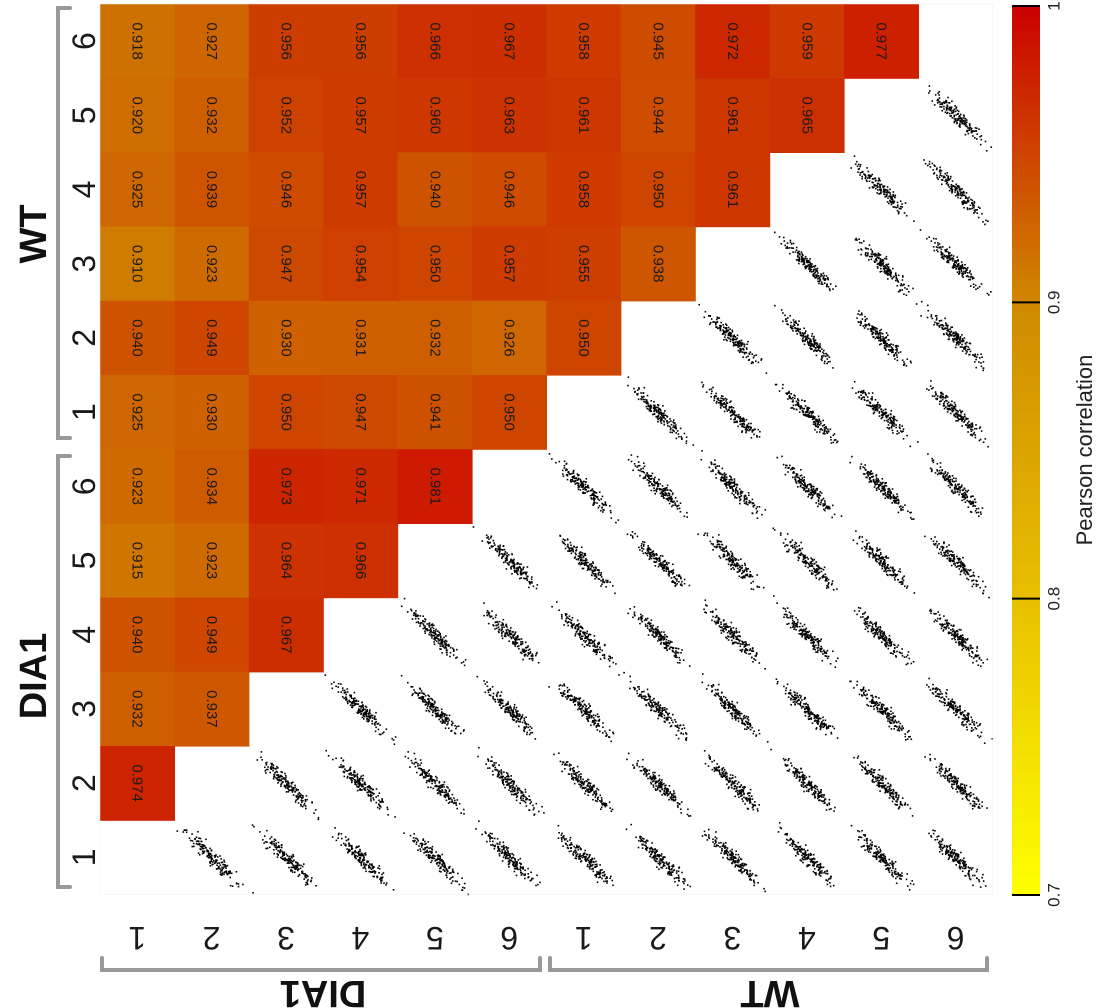 Image resolution: width=1111 pixels, height=1008 pixels. What do you see at coordinates (583, 190) in the screenshot?
I see `cell-value-label: 0.958` at bounding box center [583, 190].